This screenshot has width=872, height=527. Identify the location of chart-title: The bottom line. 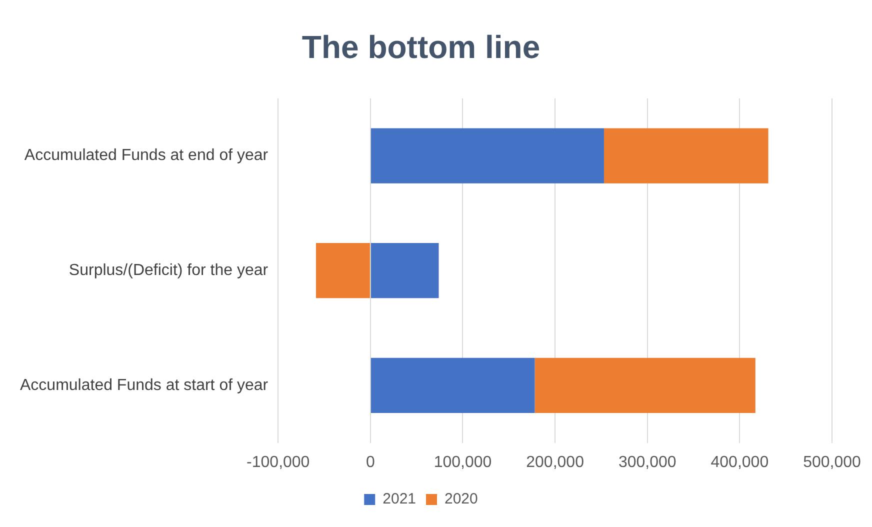
(421, 47).